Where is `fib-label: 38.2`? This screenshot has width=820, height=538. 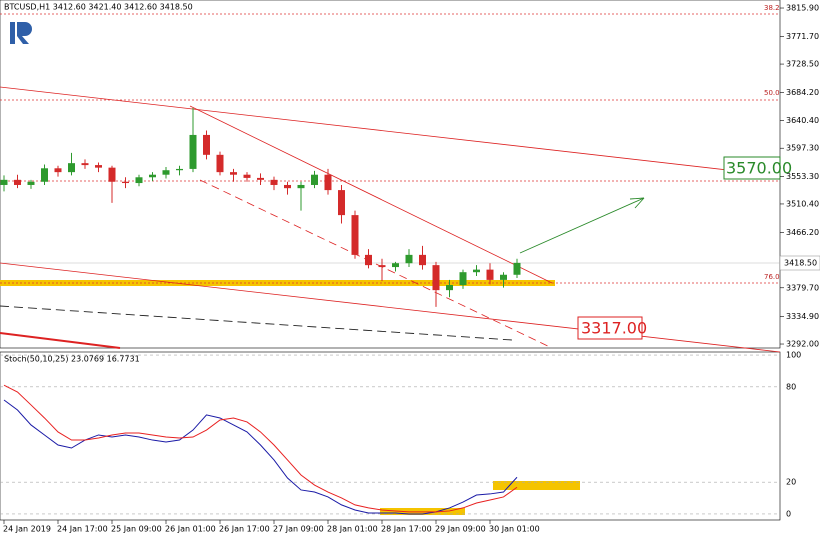 fib-label: 38.2 is located at coordinates (772, 8).